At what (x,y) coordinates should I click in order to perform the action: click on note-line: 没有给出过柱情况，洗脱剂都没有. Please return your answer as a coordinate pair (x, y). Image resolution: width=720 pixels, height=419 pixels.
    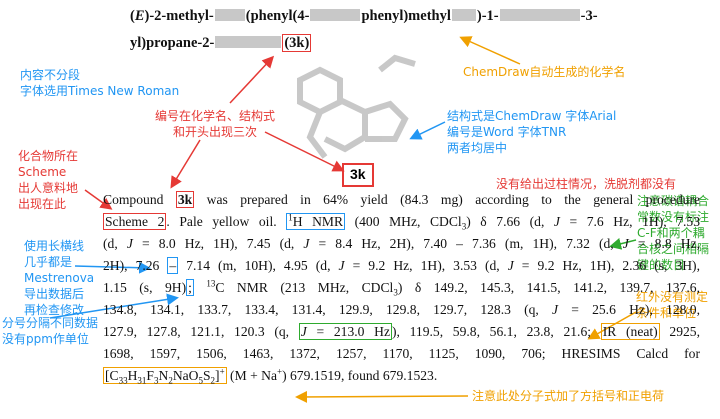
    Looking at the image, I should click on (586, 184).